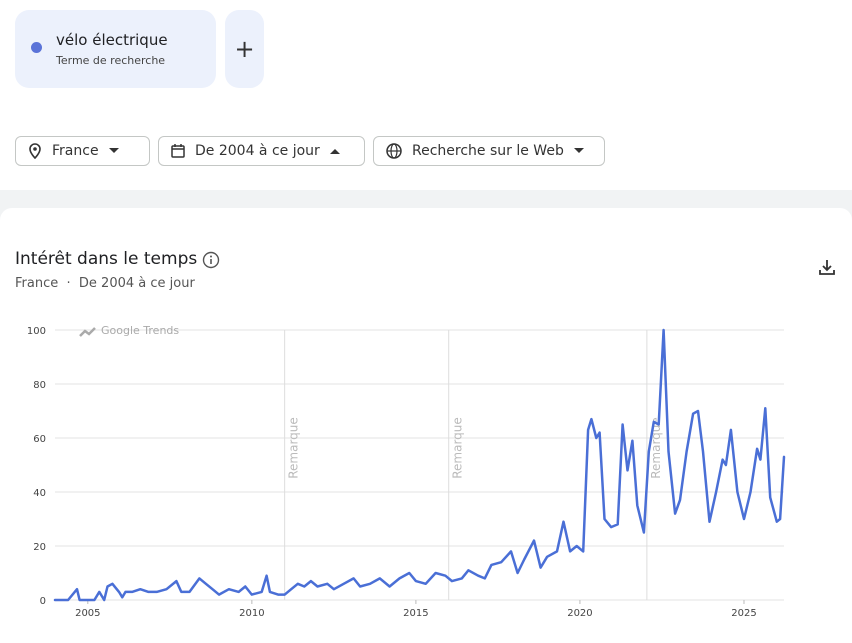  I want to click on term-card: vélo électrique Terme de recherche, so click(115, 49).